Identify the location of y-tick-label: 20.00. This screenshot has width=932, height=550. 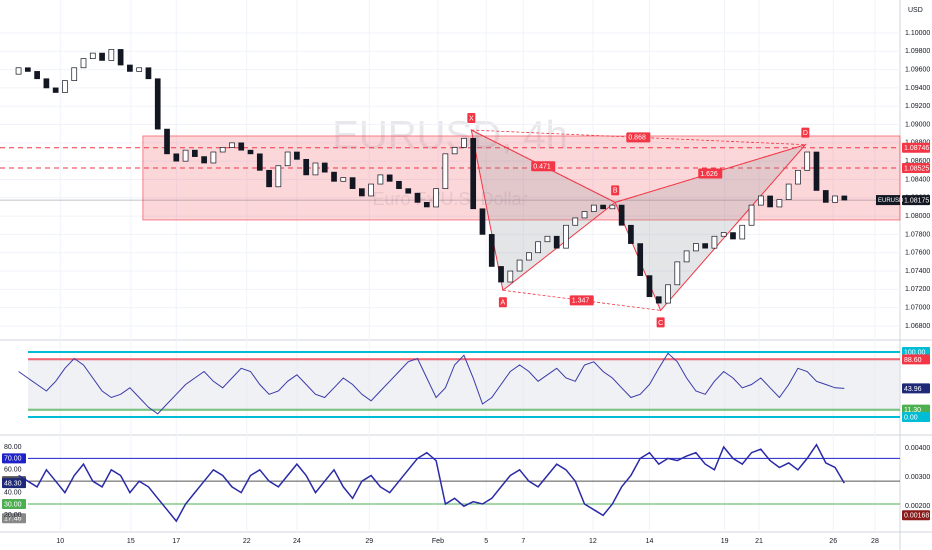
(13, 515).